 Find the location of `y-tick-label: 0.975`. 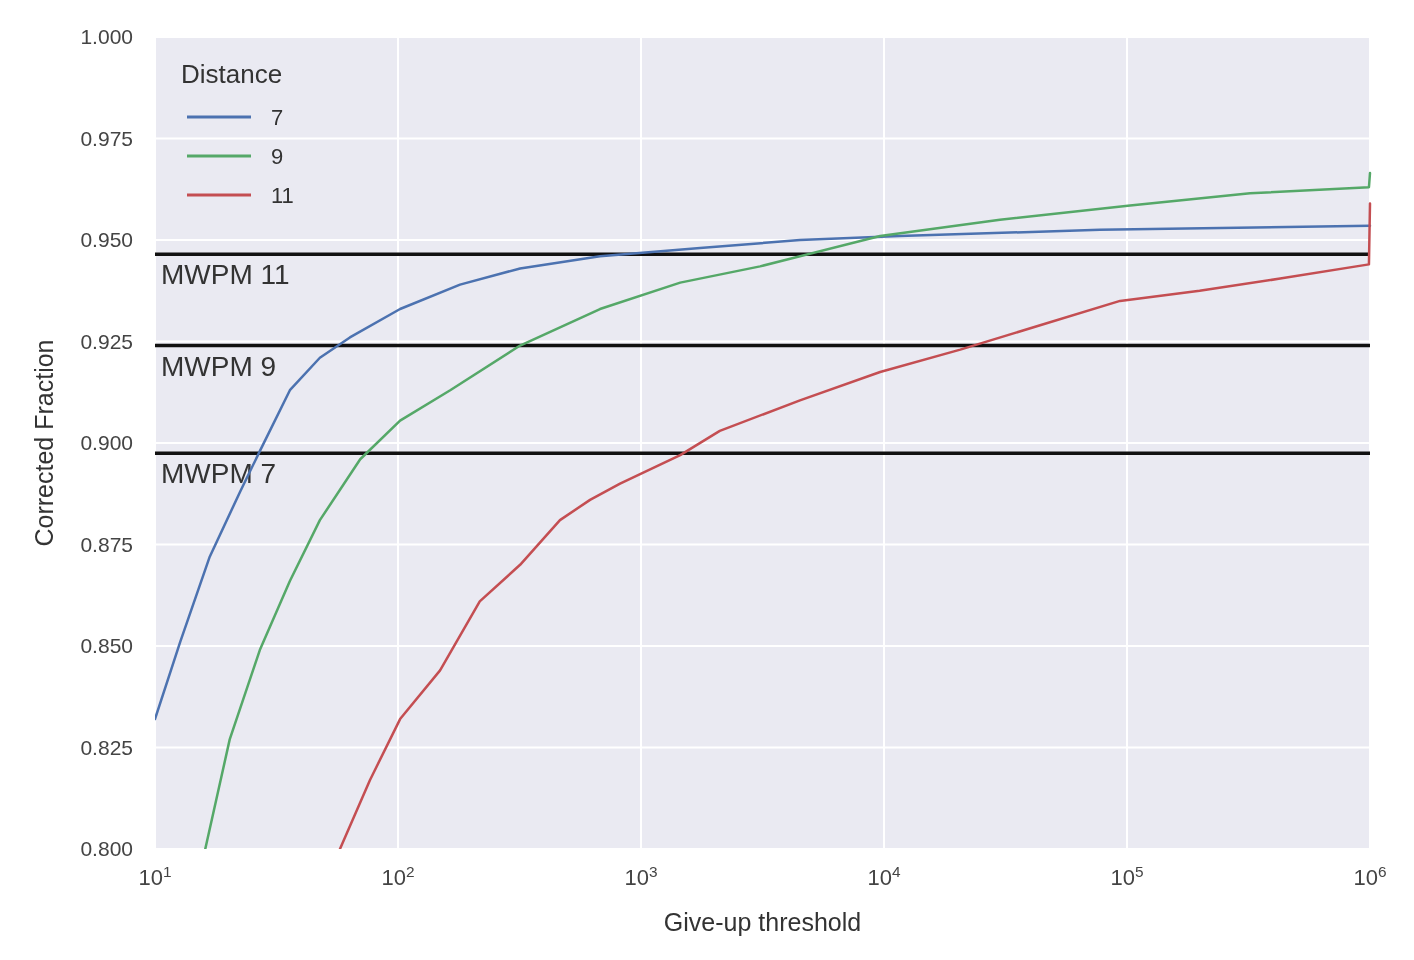

y-tick-label: 0.975 is located at coordinates (106, 138).